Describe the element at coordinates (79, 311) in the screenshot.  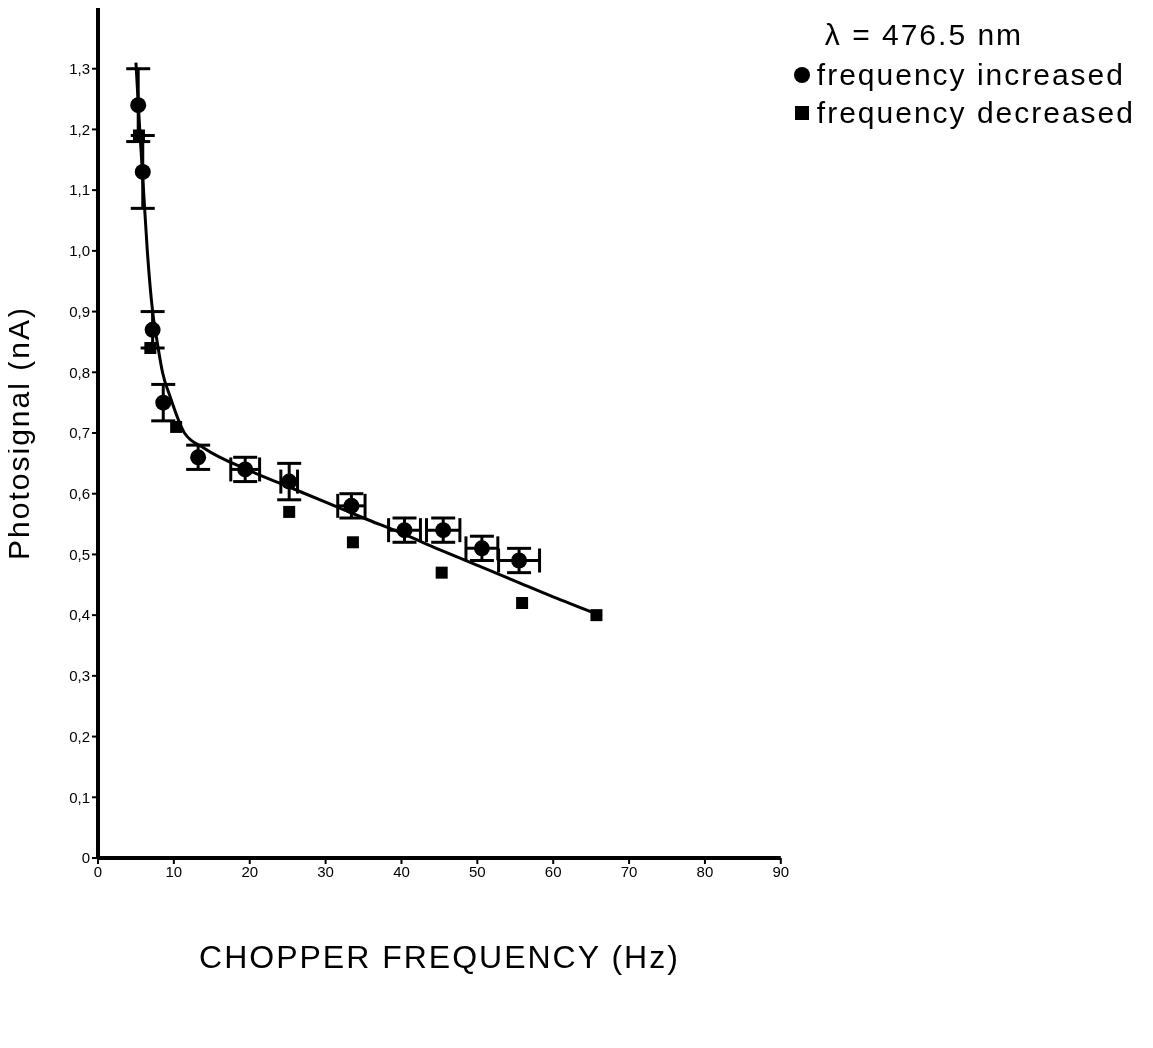
I see `y-tick-label: 0,9` at that location.